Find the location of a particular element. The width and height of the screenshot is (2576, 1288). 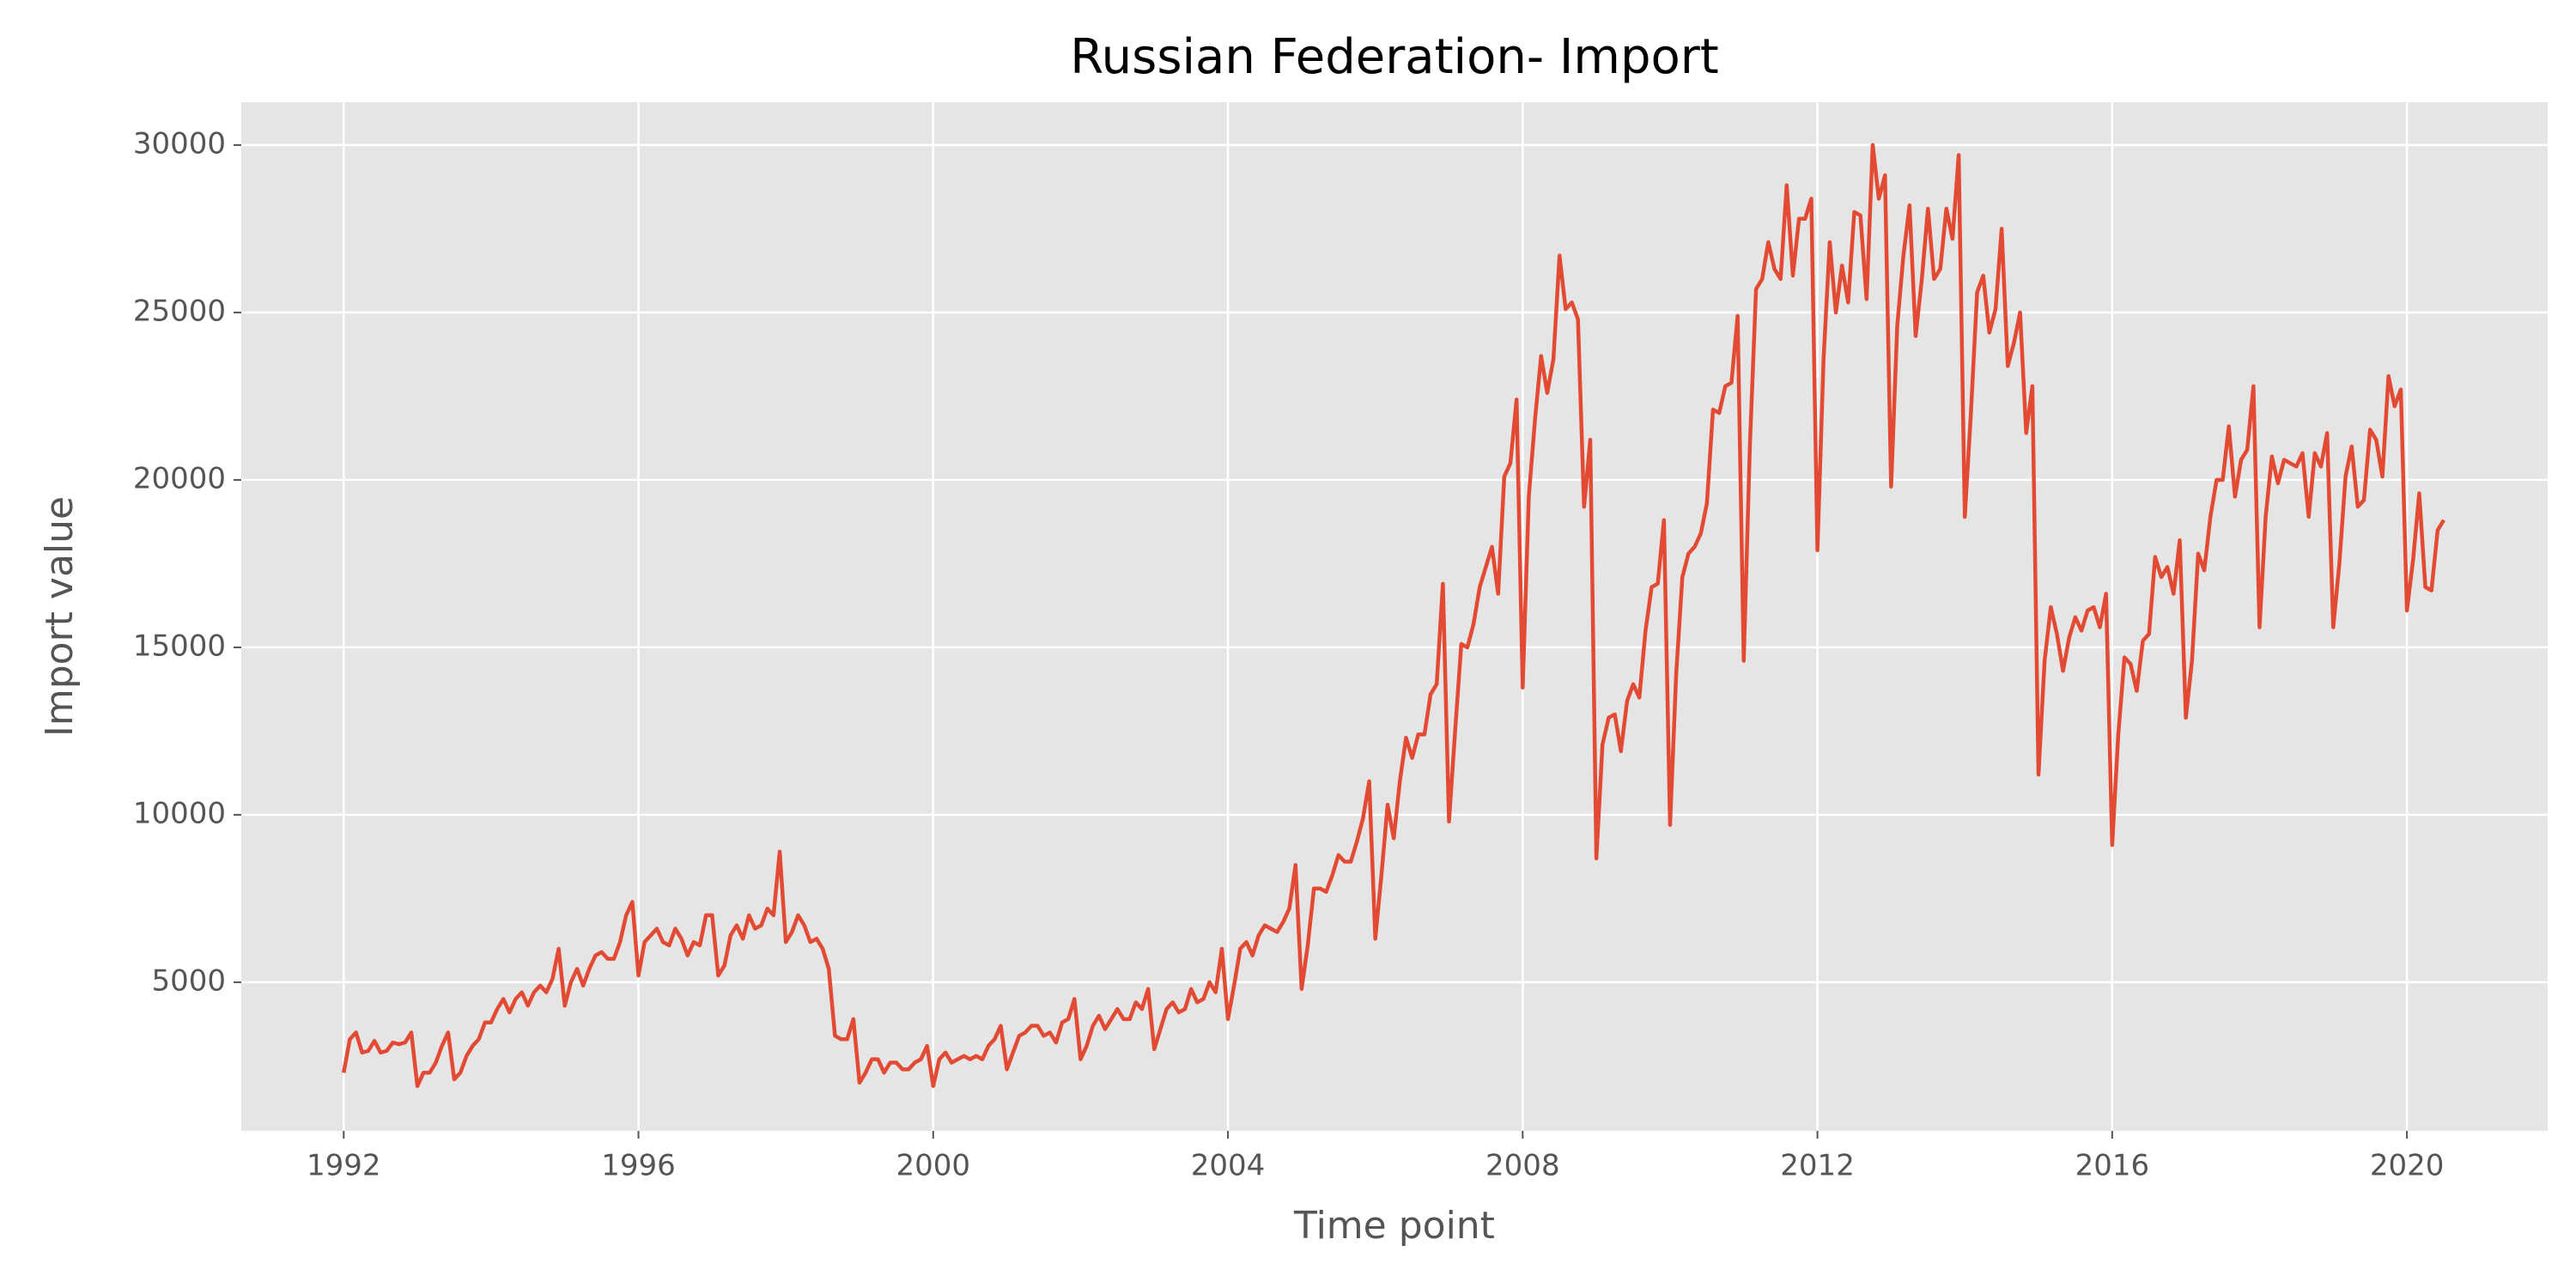

y-tick-label: 25000 is located at coordinates (180, 311).